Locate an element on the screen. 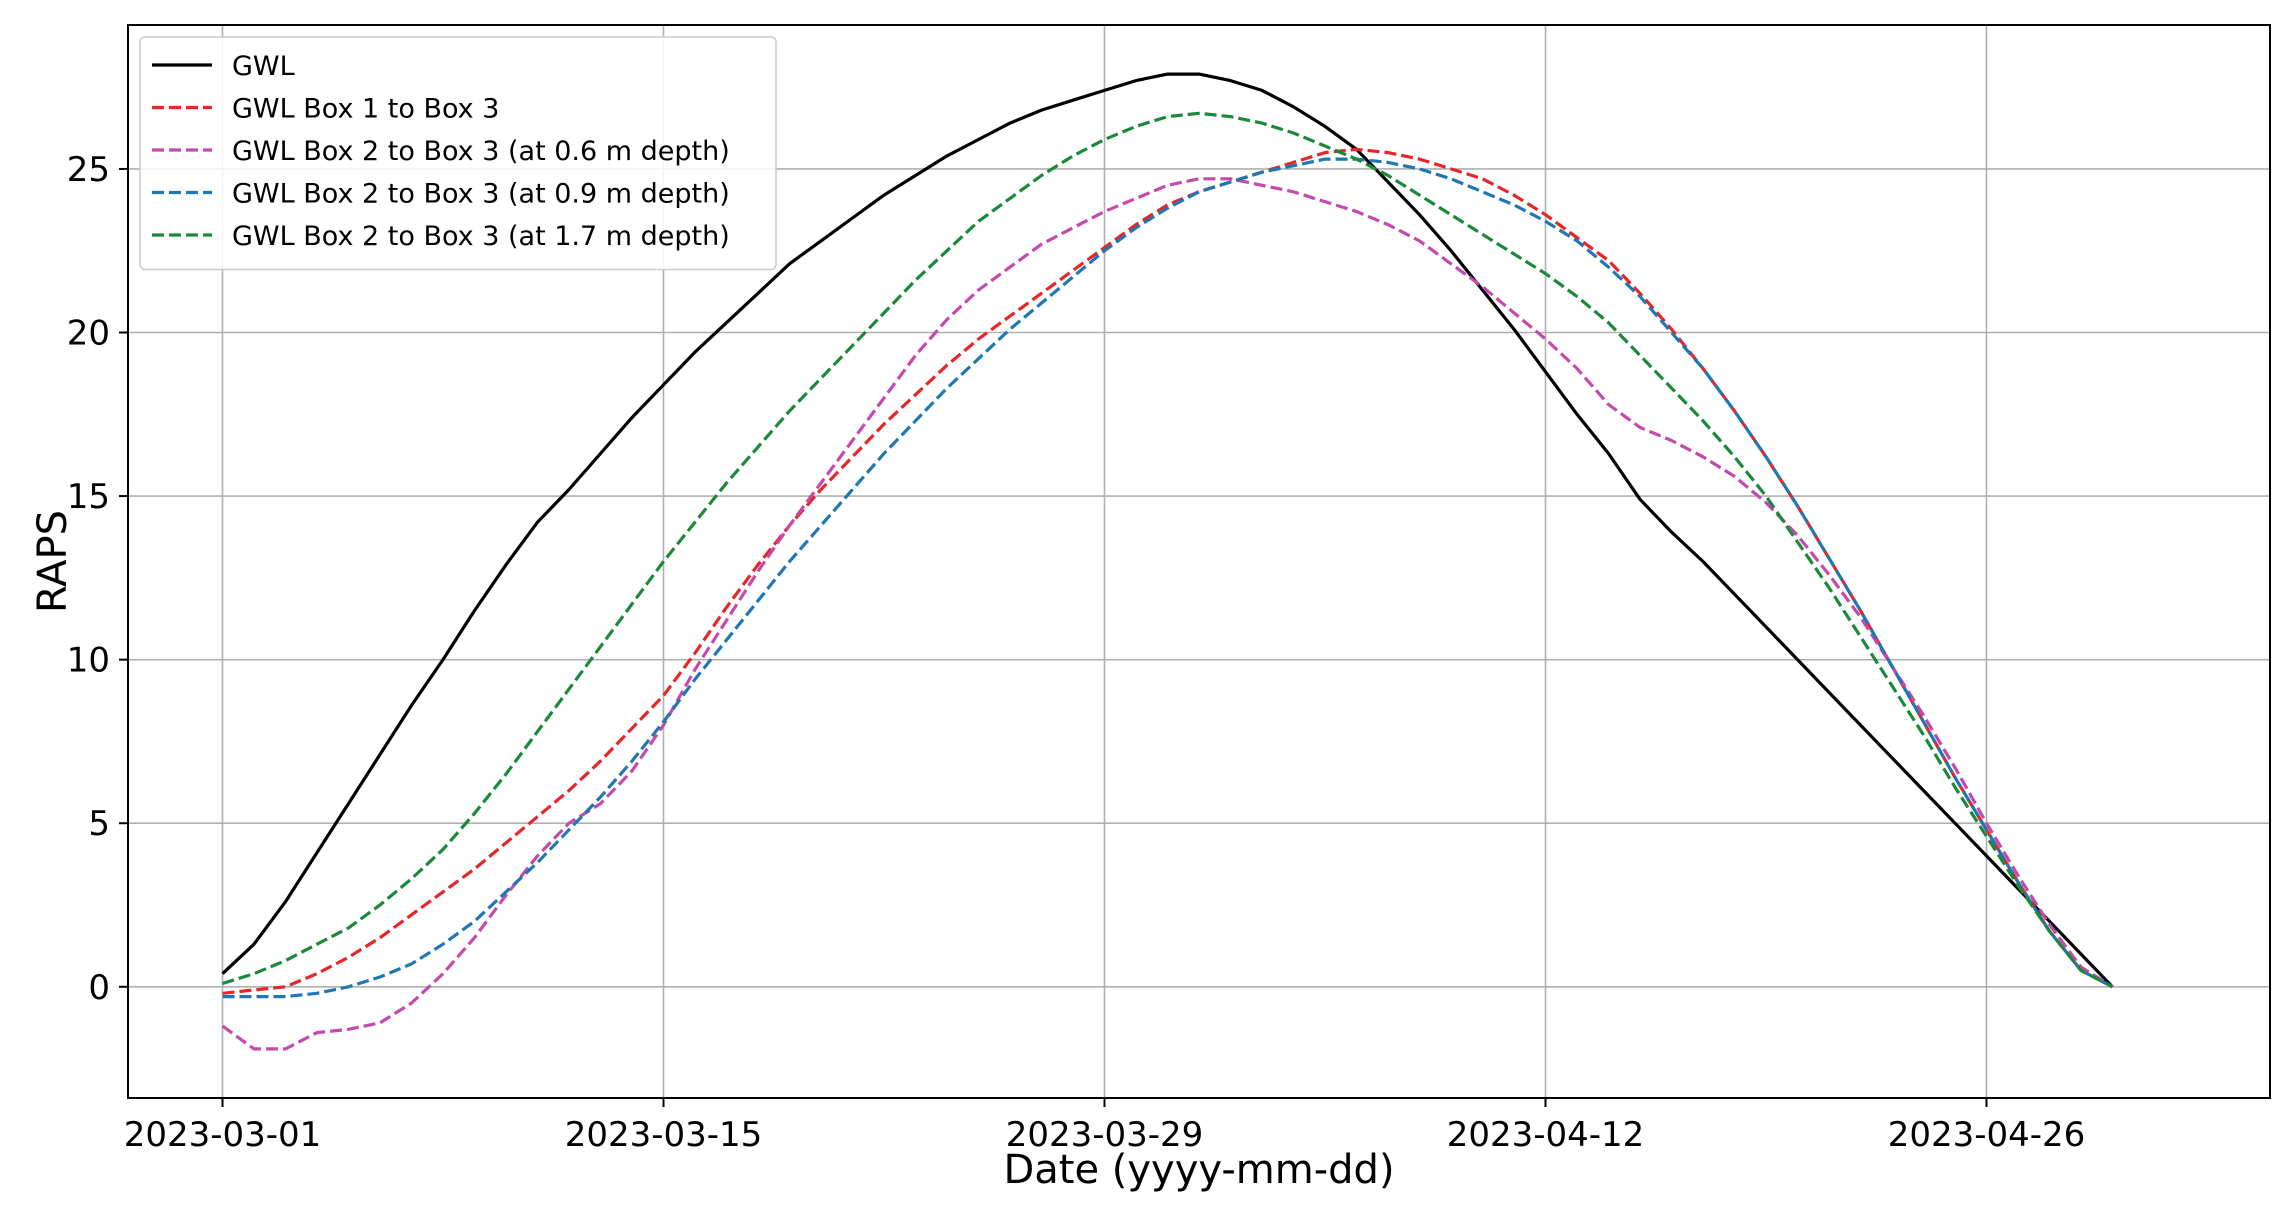 This screenshot has height=1205, width=2284. legend-label-2: GWL Box 1 to Box 3 is located at coordinates (365, 109).